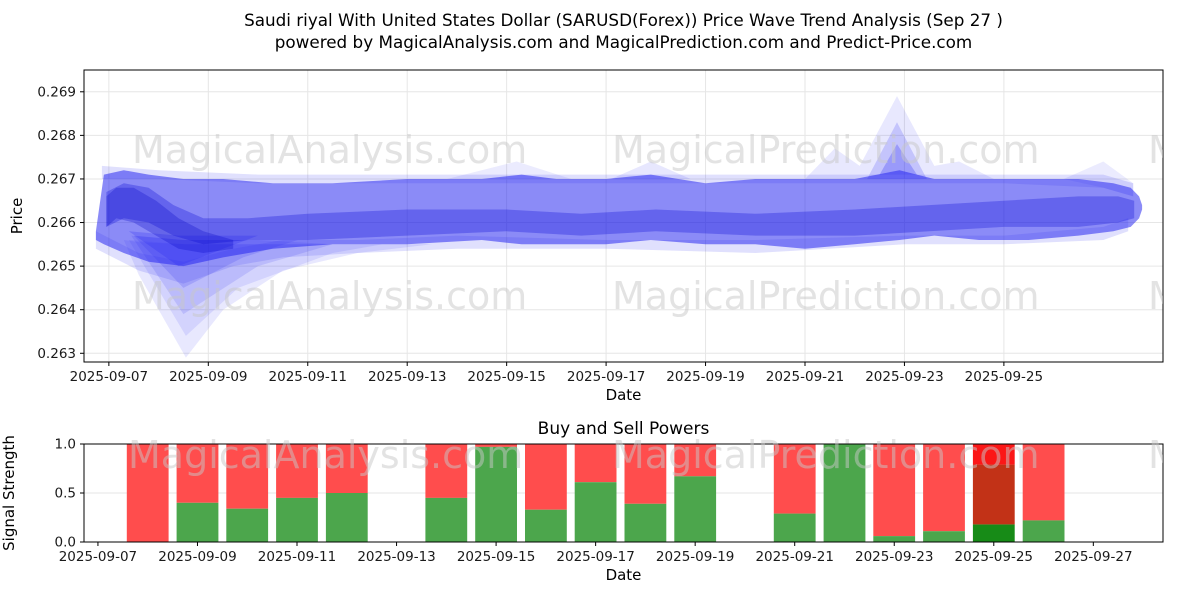 The width and height of the screenshot is (1200, 600). I want to click on y-tick-label: 0.0, so click(65, 543).